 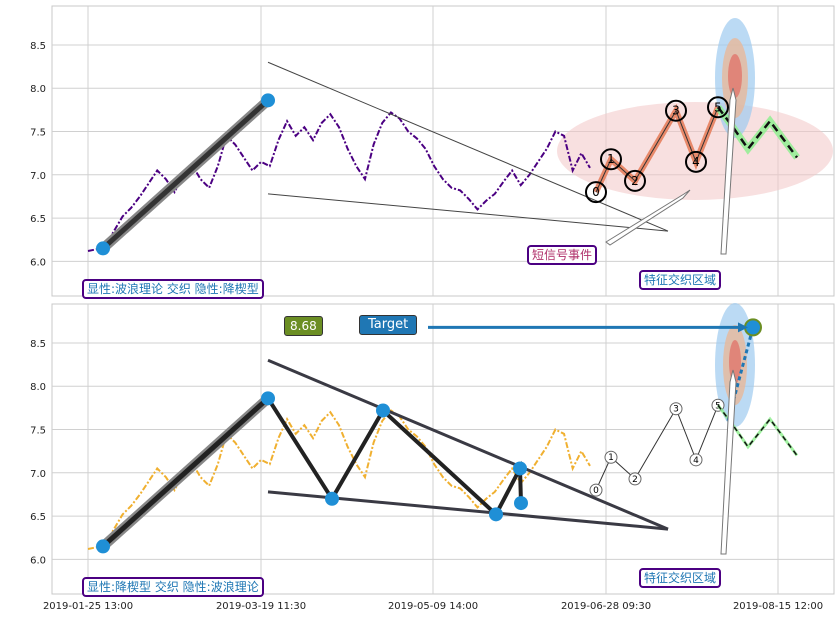 I want to click on y-tick-label-0-2: 7.0, so click(x=38, y=176).